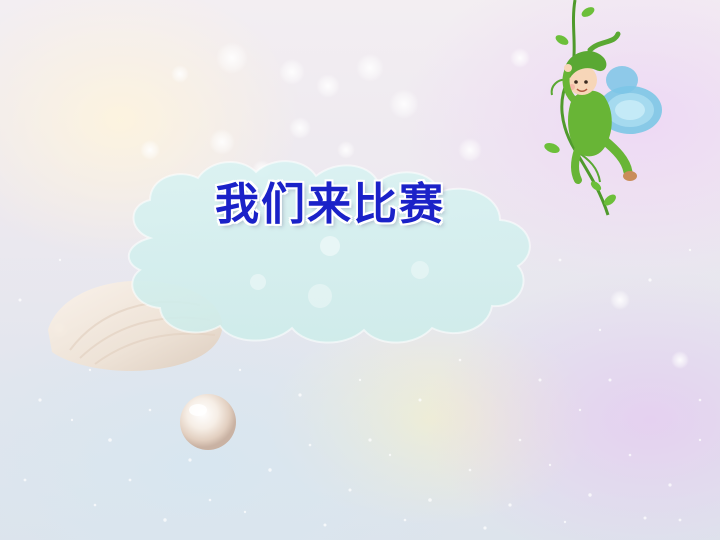 The width and height of the screenshot is (720, 540). I want to click on pearl-icon, so click(208, 422).